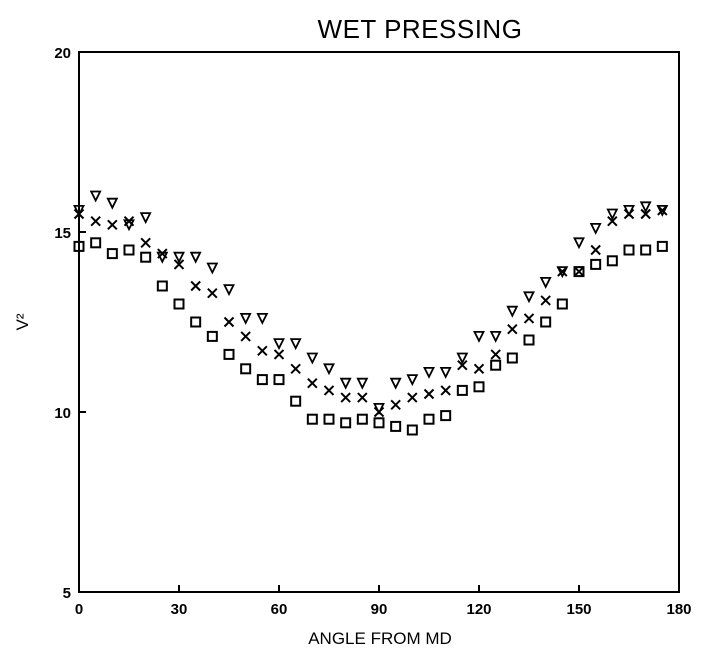  What do you see at coordinates (62, 413) in the screenshot?
I see `y-tick-label: 10` at bounding box center [62, 413].